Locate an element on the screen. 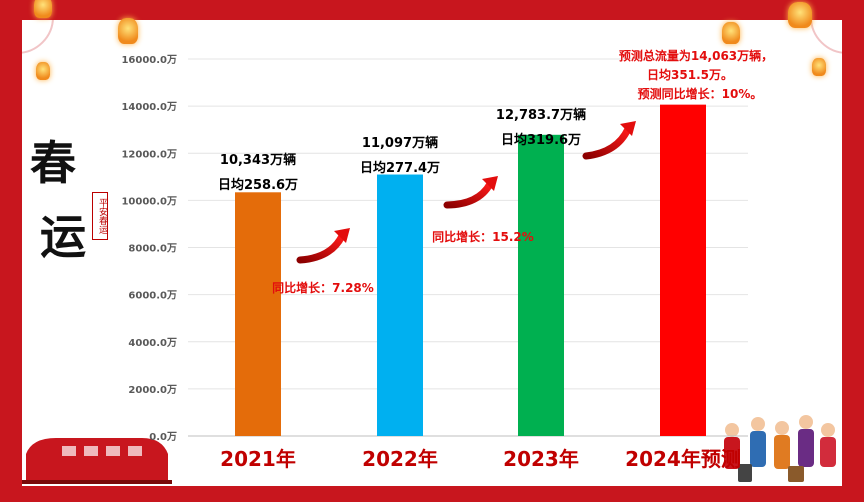  bar-total-label: 11,097万辆 is located at coordinates (400, 143).